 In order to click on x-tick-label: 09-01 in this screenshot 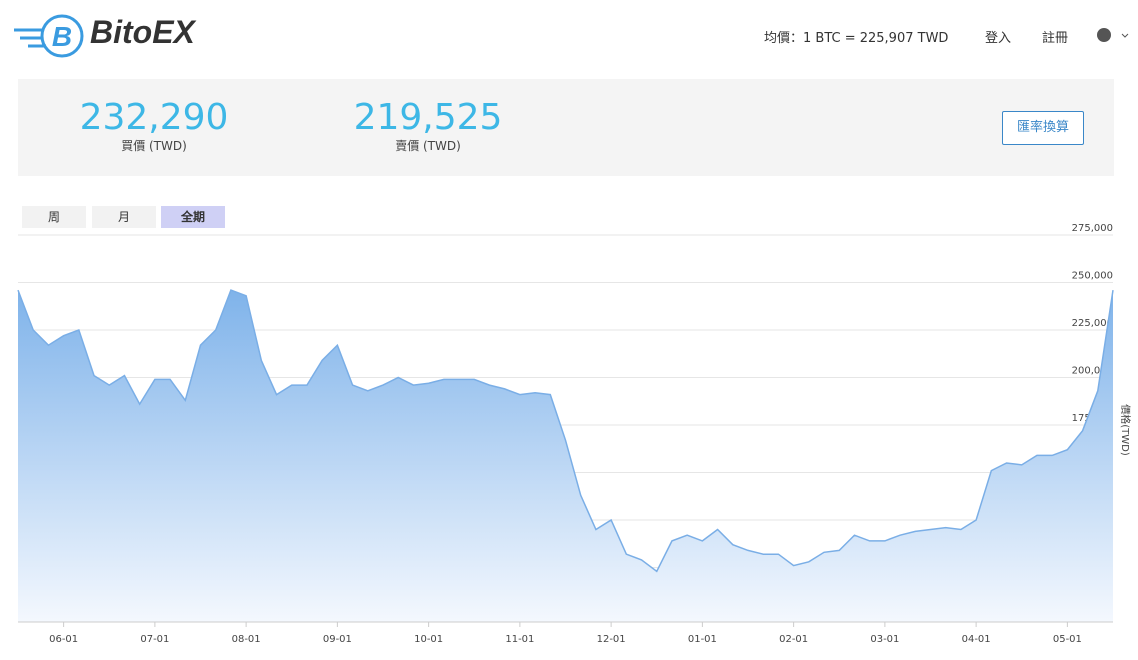, I will do `click(337, 639)`.